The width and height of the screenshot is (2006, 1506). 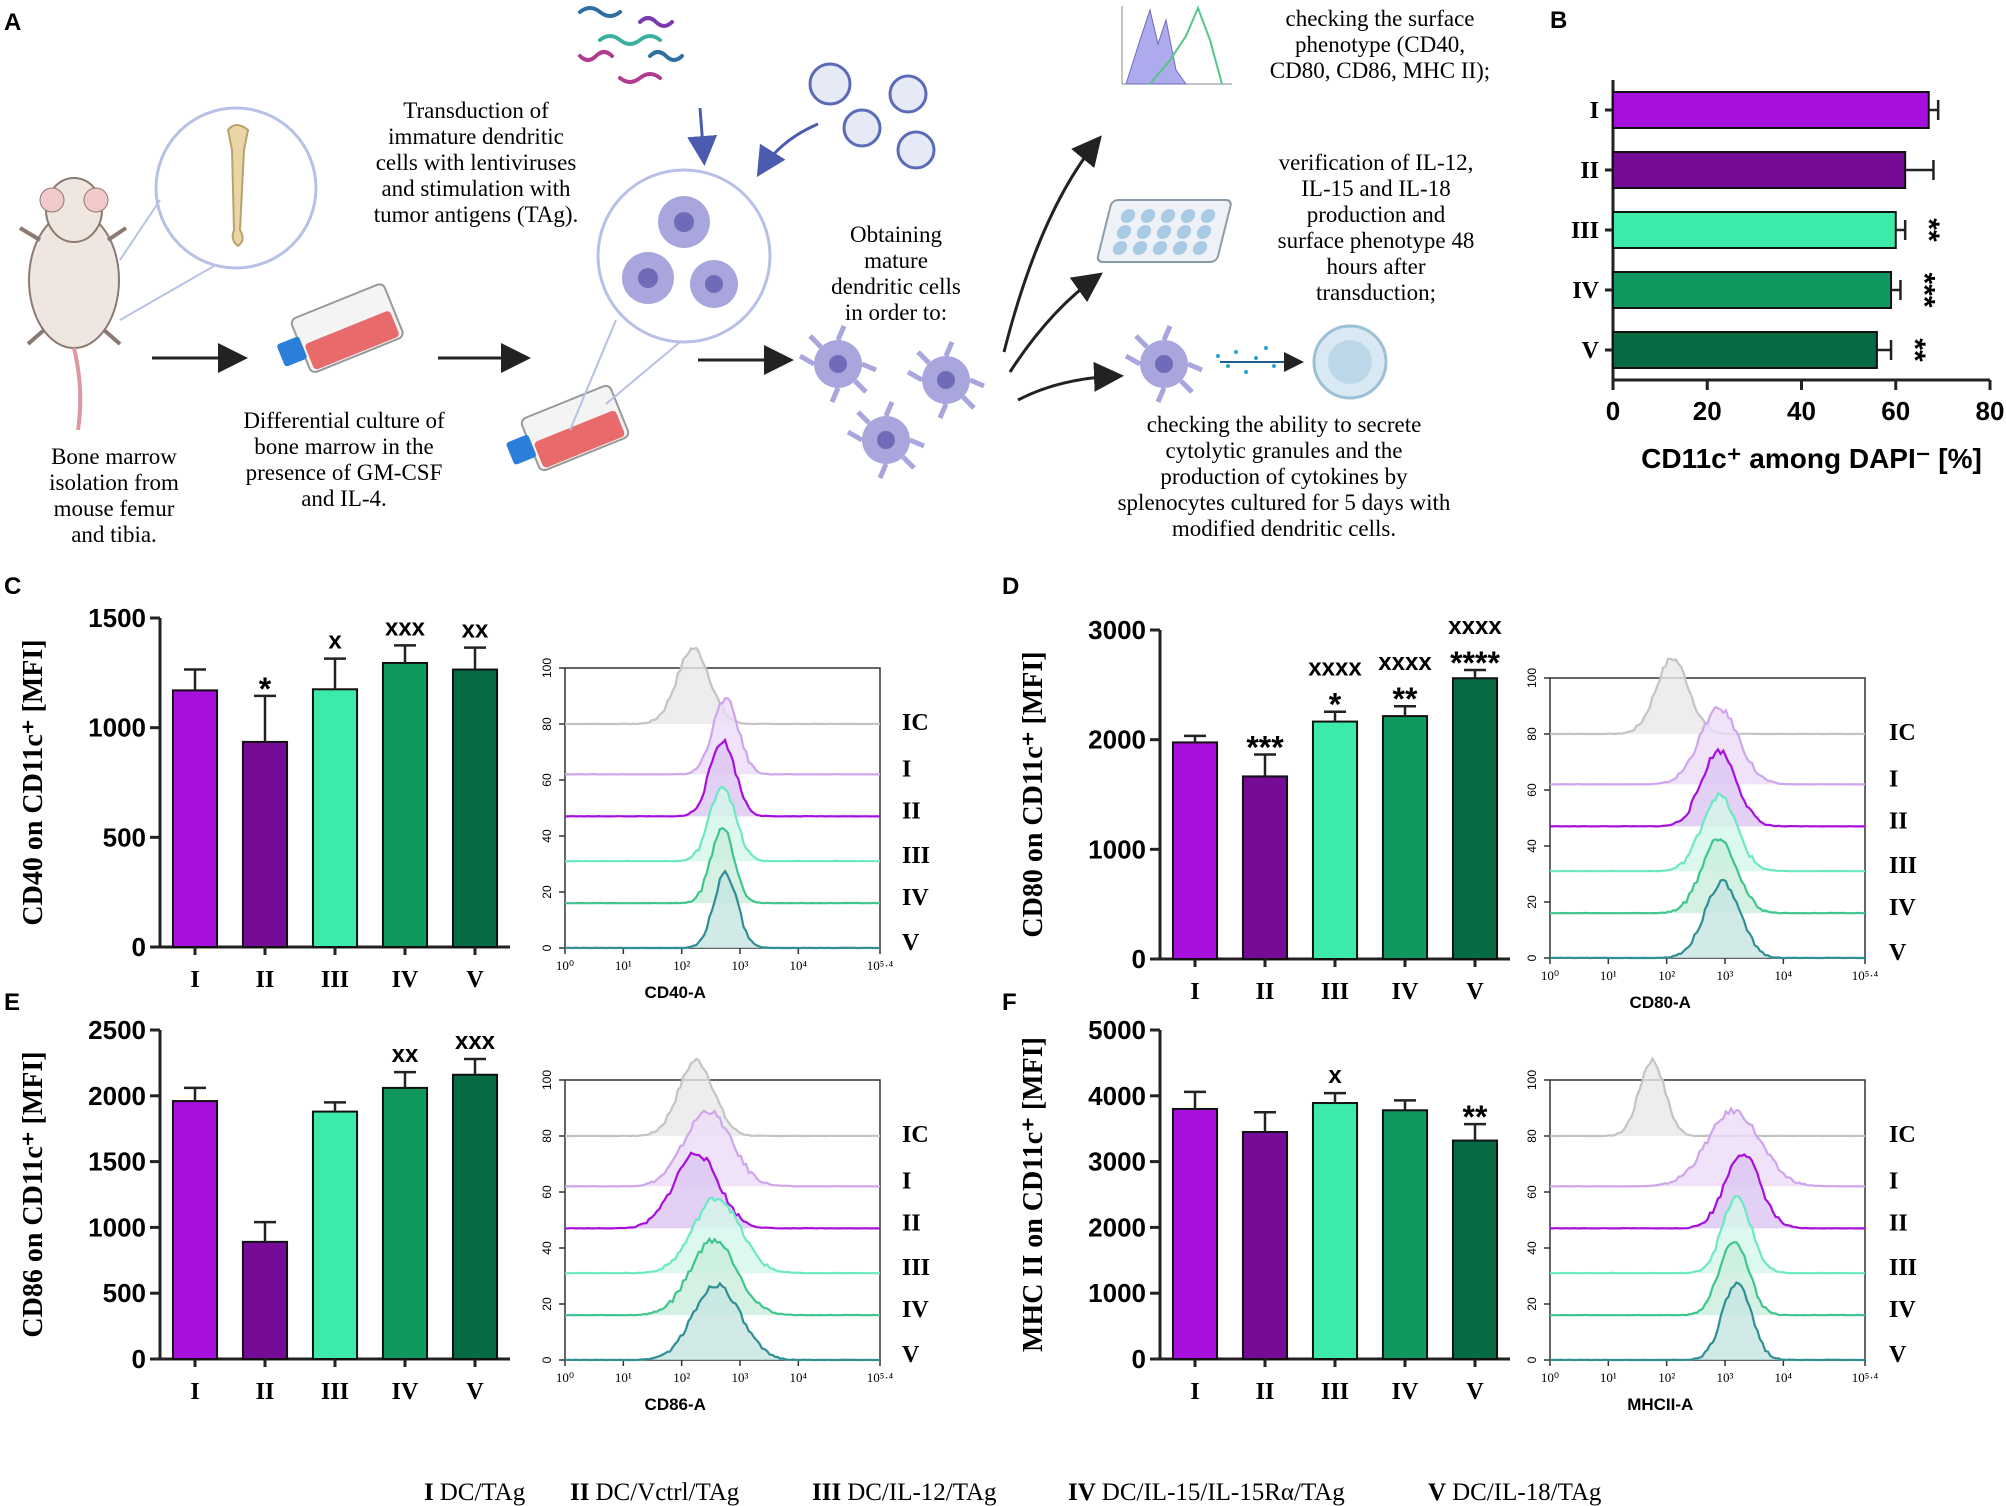 What do you see at coordinates (475, 1392) in the screenshot?
I see `x-tick-label: V` at bounding box center [475, 1392].